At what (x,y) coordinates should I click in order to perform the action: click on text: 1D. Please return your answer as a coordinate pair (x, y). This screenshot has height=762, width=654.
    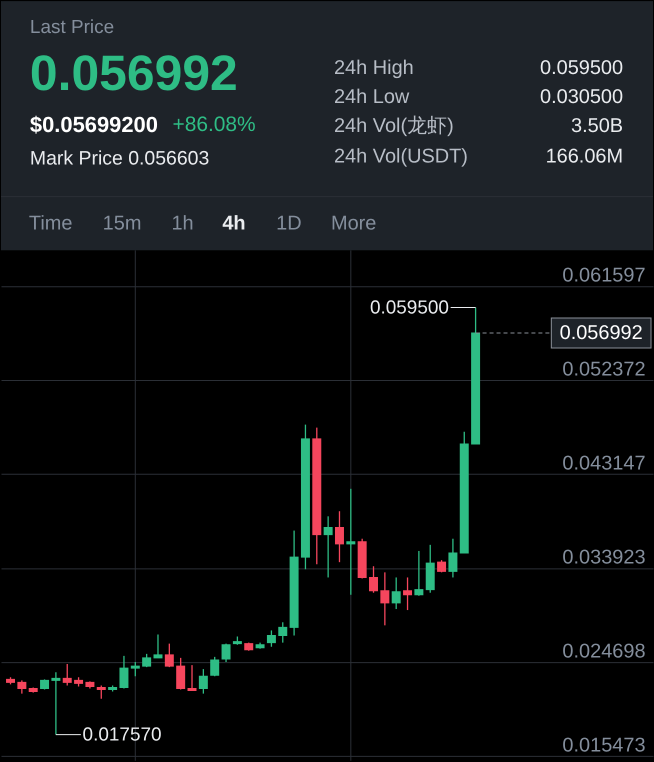
    Looking at the image, I should click on (289, 223).